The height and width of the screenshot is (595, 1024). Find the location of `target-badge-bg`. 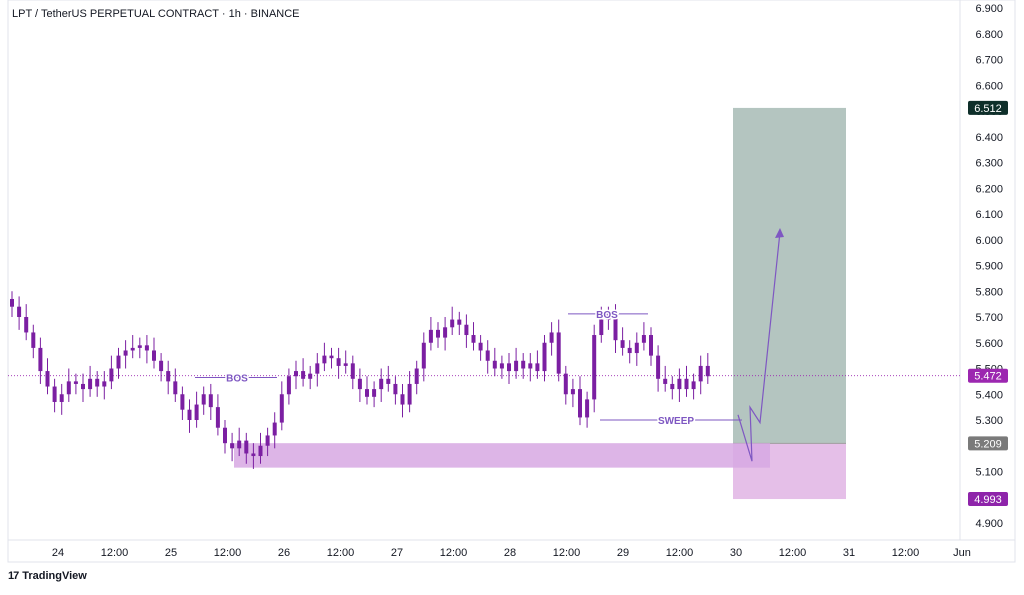

target-badge-bg is located at coordinates (988, 107).